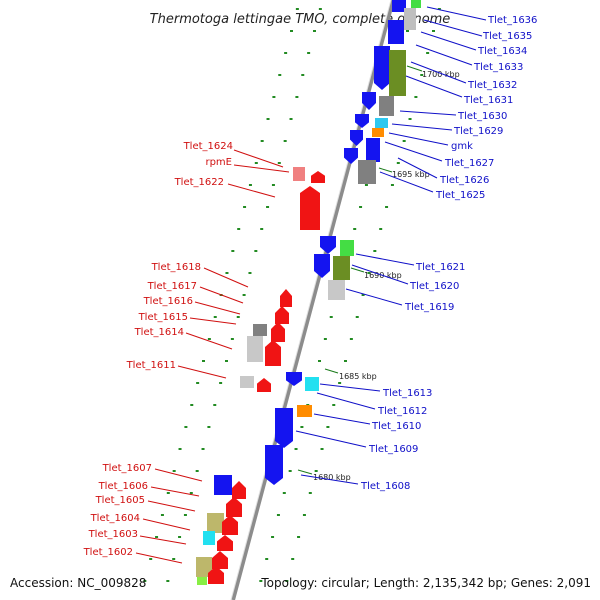 The image size is (600, 600). What do you see at coordinates (396, 426) in the screenshot?
I see `gene-label-Tlet_1610: Tlet_1610` at bounding box center [396, 426].